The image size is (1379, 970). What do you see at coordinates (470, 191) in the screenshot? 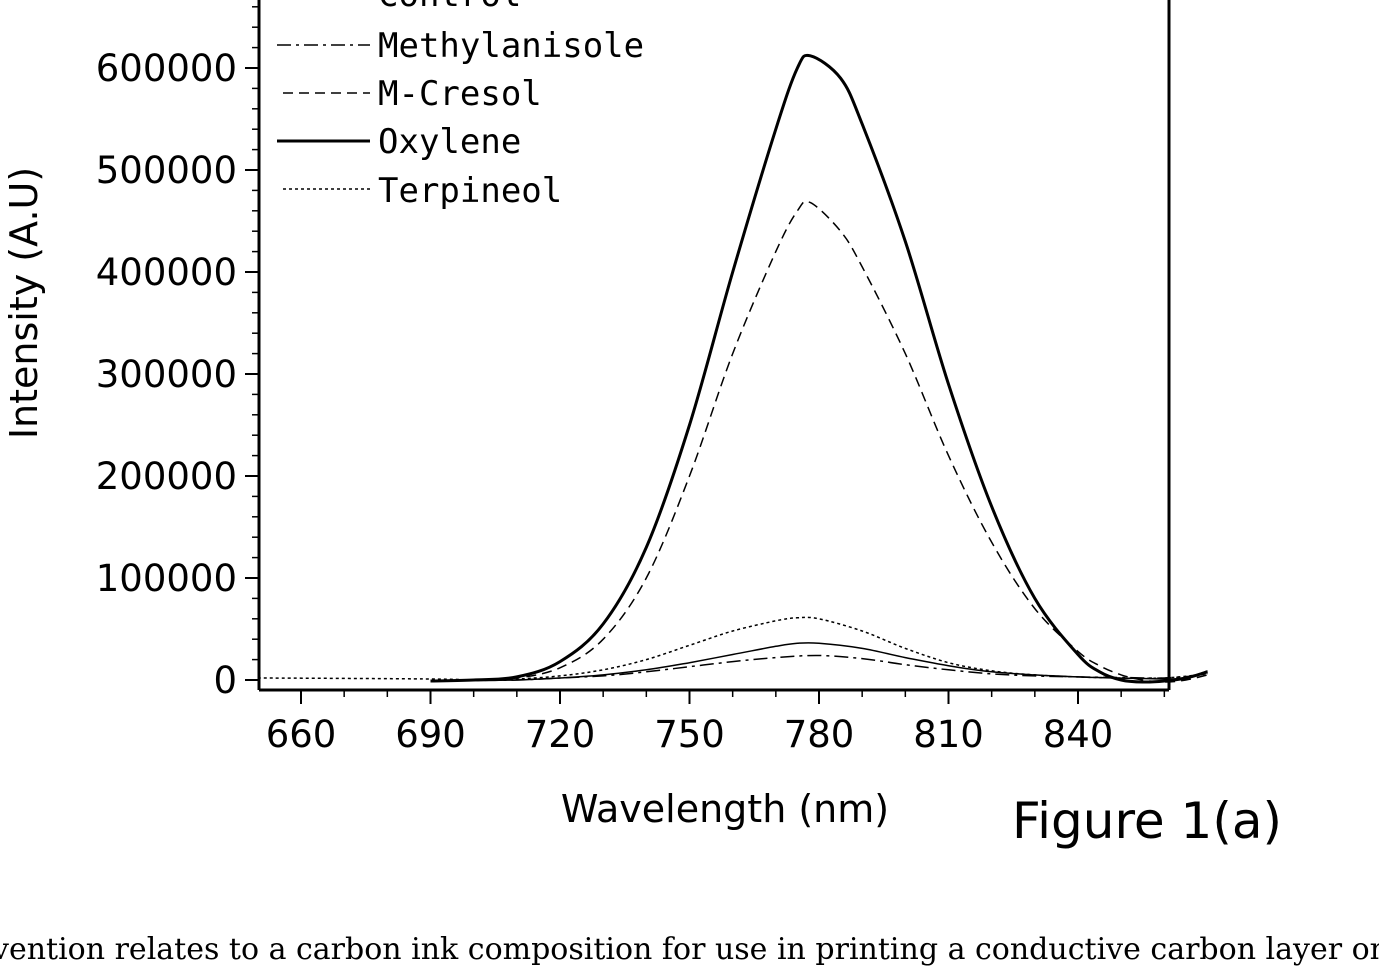
I see `legend-label-terpineol: Terpineol` at bounding box center [470, 191].